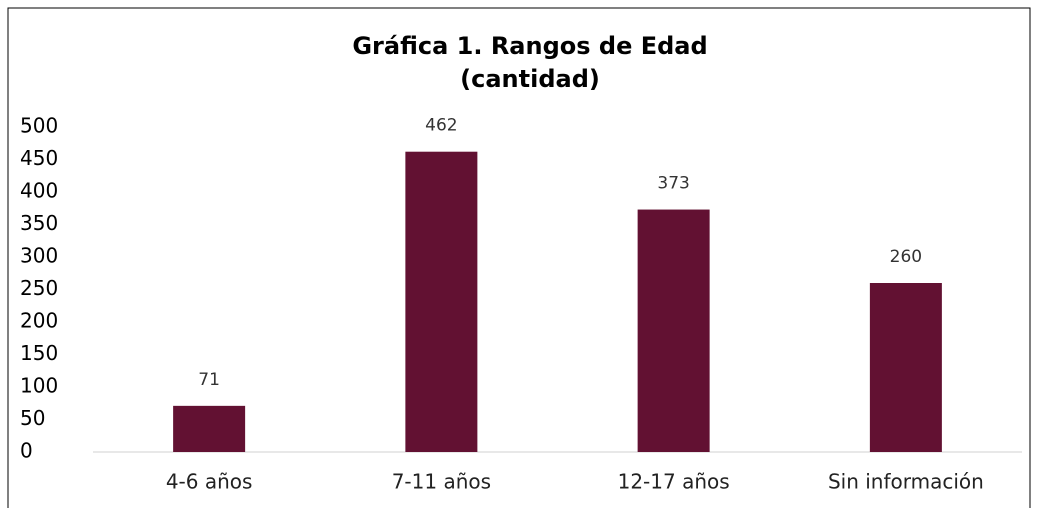  What do you see at coordinates (39, 256) in the screenshot?
I see `y-tick-label: 300` at bounding box center [39, 256].